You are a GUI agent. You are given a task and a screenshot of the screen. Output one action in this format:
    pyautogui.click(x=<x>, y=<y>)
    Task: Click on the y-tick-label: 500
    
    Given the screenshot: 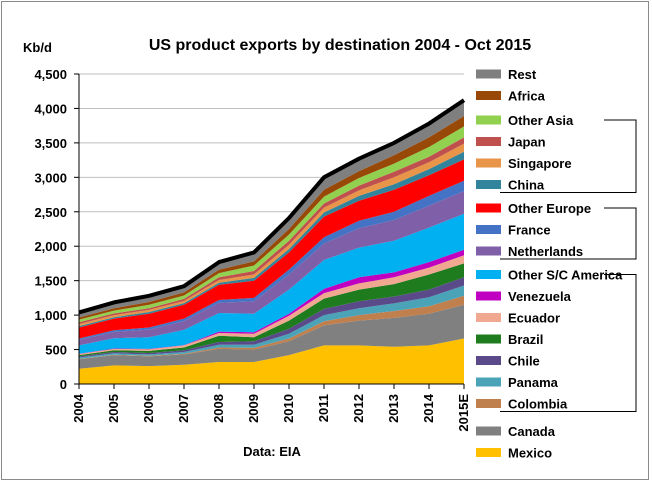 What is the action you would take?
    pyautogui.click(x=56, y=350)
    